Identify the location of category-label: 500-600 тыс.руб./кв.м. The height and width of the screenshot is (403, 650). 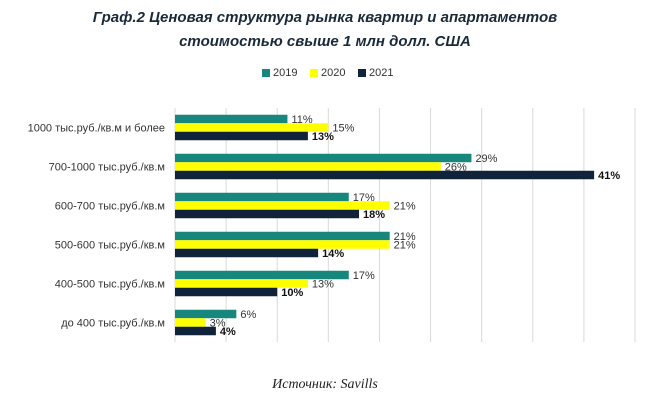
(110, 246).